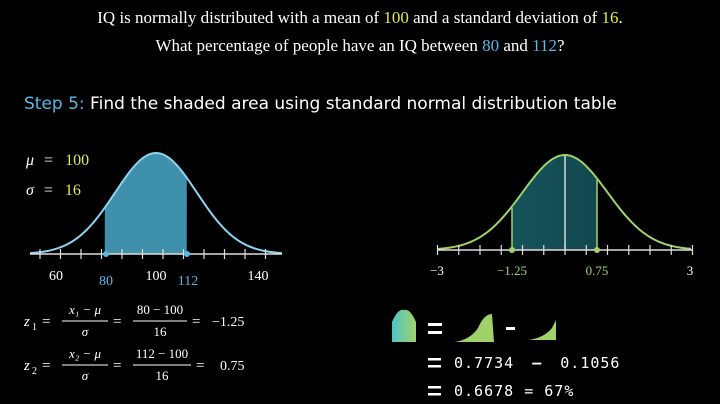 This screenshot has height=404, width=720. Describe the element at coordinates (690, 270) in the screenshot. I see `right-tick-3: 3` at that location.